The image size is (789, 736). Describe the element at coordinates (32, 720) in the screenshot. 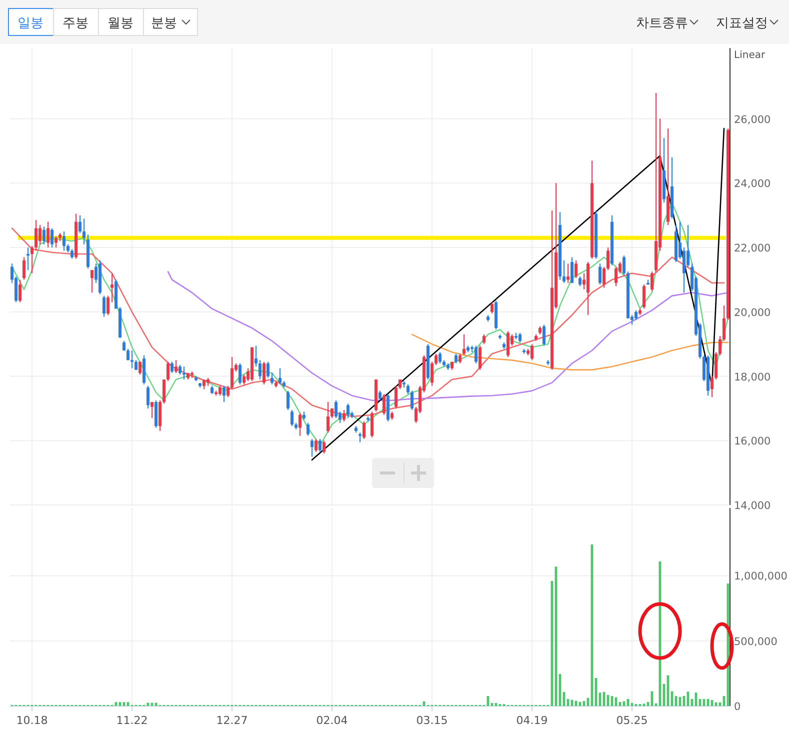

I see `x-tick-label: 10.18` at that location.